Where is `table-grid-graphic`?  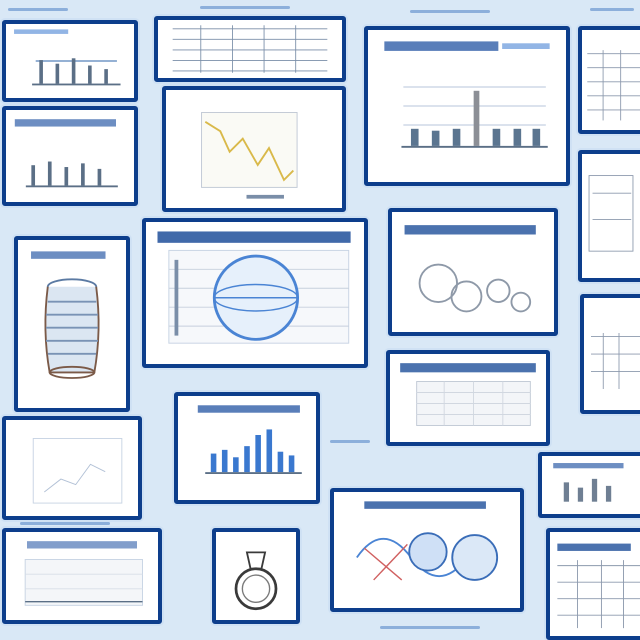
table-grid-graphic is located at coordinates (250, 49).